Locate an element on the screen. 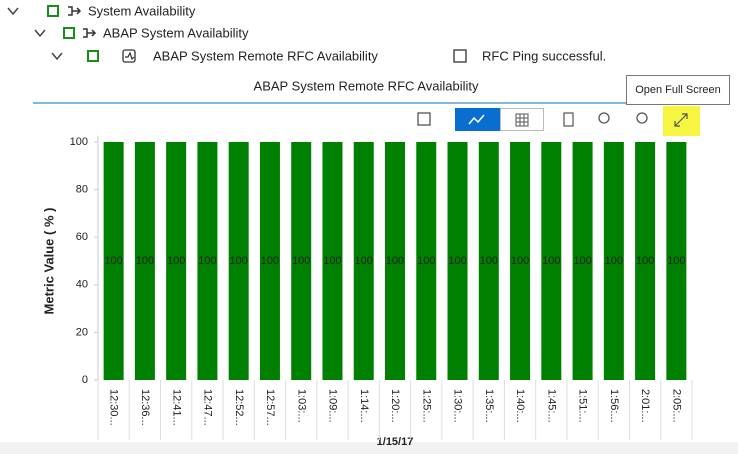  fullscreen-button is located at coordinates (681, 121).